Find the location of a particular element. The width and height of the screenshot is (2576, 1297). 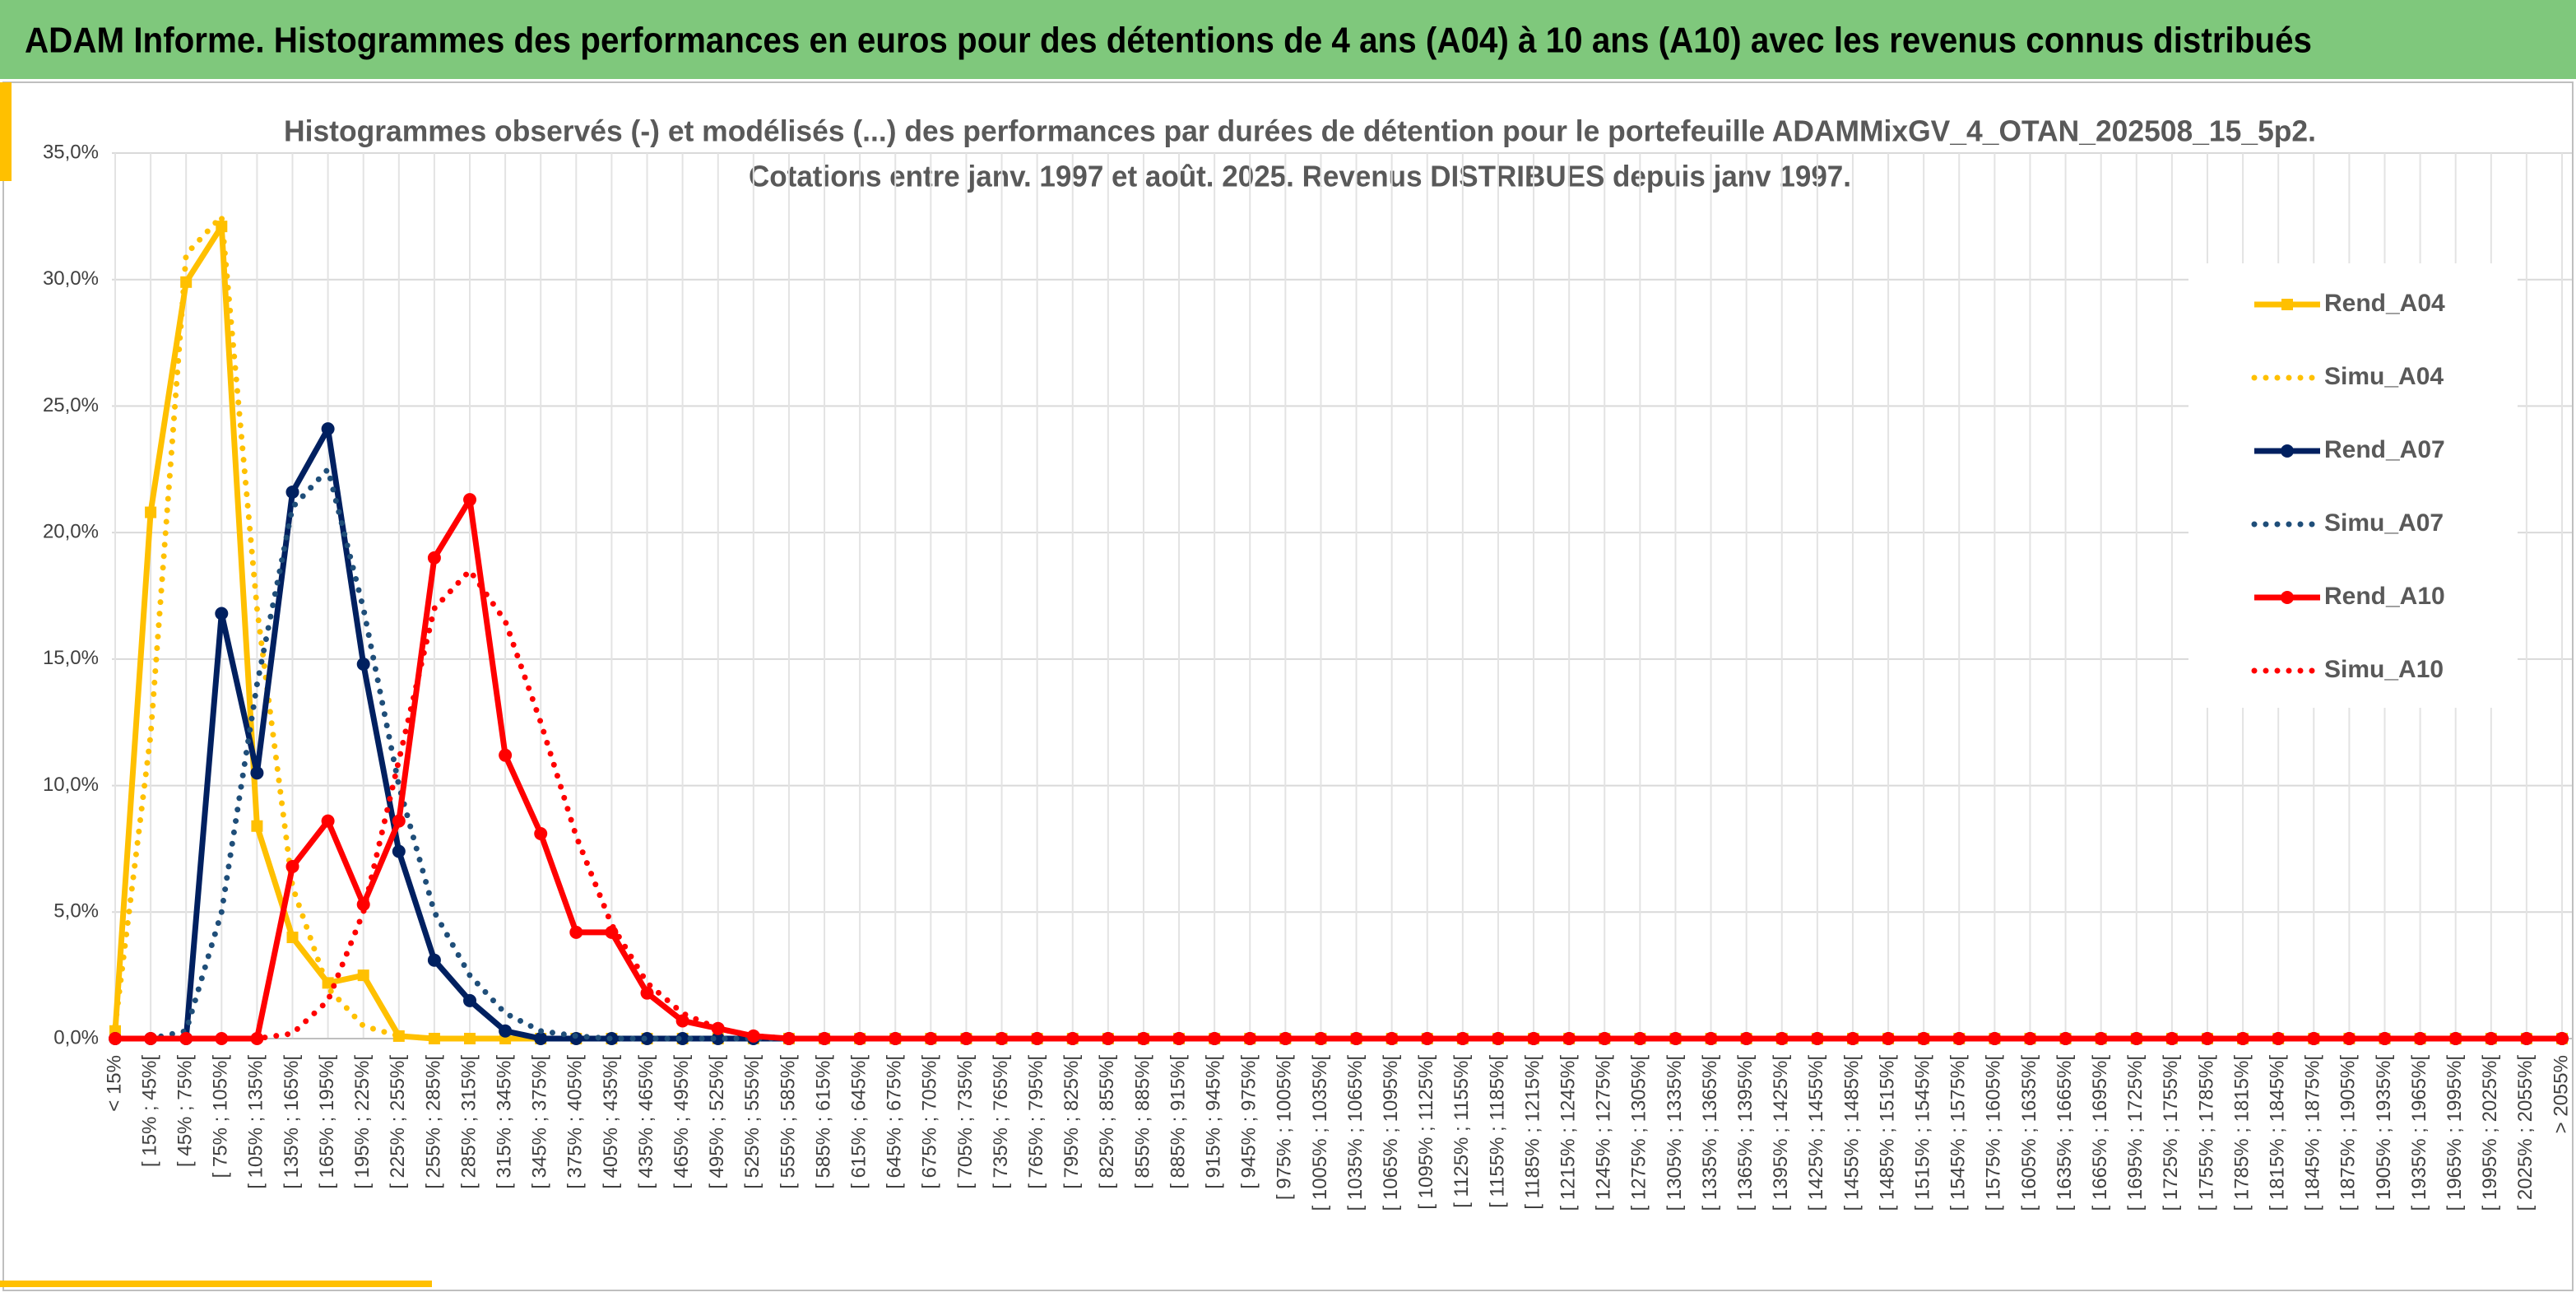

x-tick-label: [ 1395% ; 1425%[ is located at coordinates (1781, 1133).